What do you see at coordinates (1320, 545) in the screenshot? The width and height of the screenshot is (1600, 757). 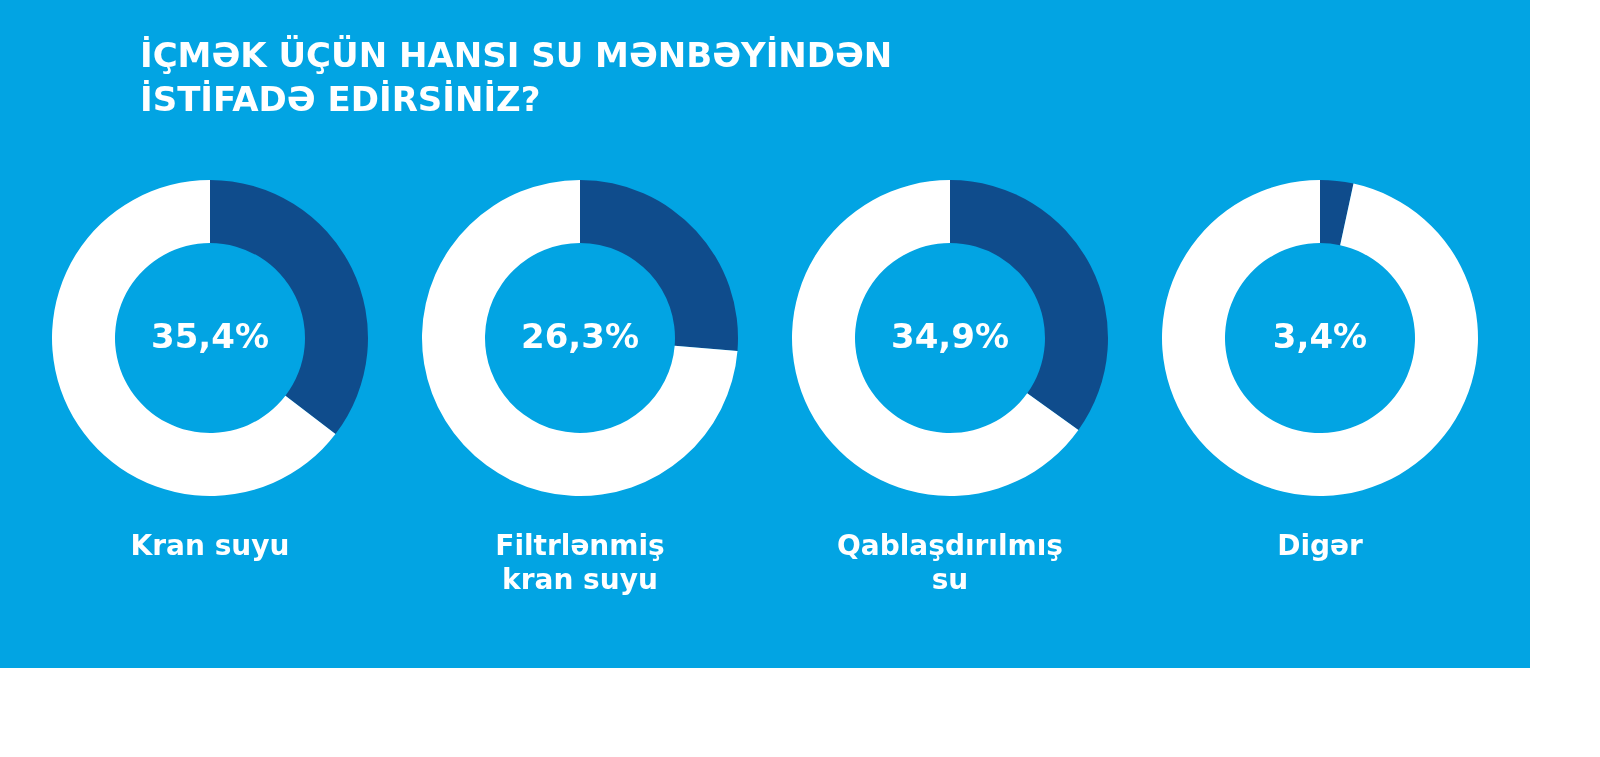 I see `text: Digər` at bounding box center [1320, 545].